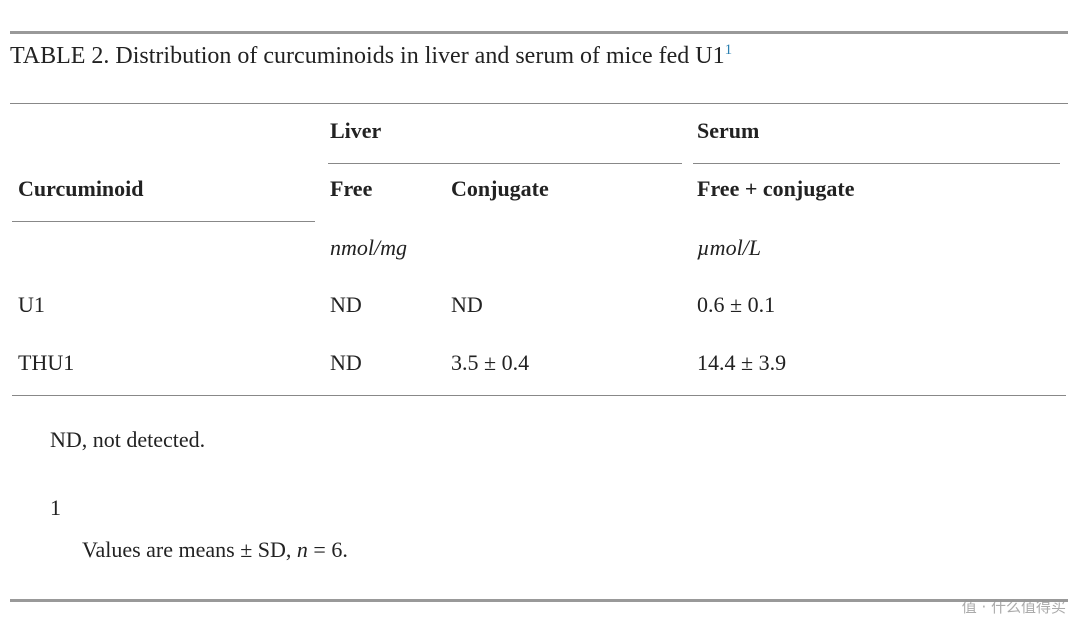 This screenshot has height=625, width=1080. Describe the element at coordinates (728, 130) in the screenshot. I see `group-header: Serum` at that location.